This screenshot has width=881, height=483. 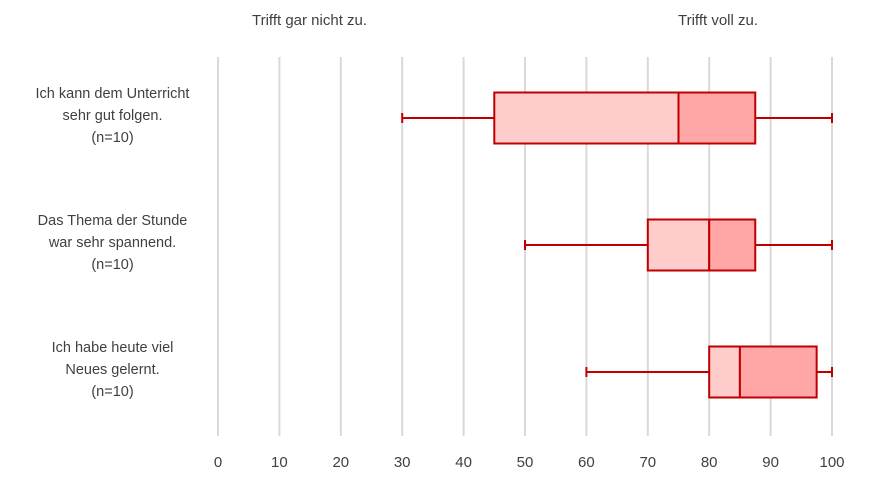 What do you see at coordinates (112, 221) in the screenshot?
I see `category-label-line: Das Thema der Stunde` at bounding box center [112, 221].